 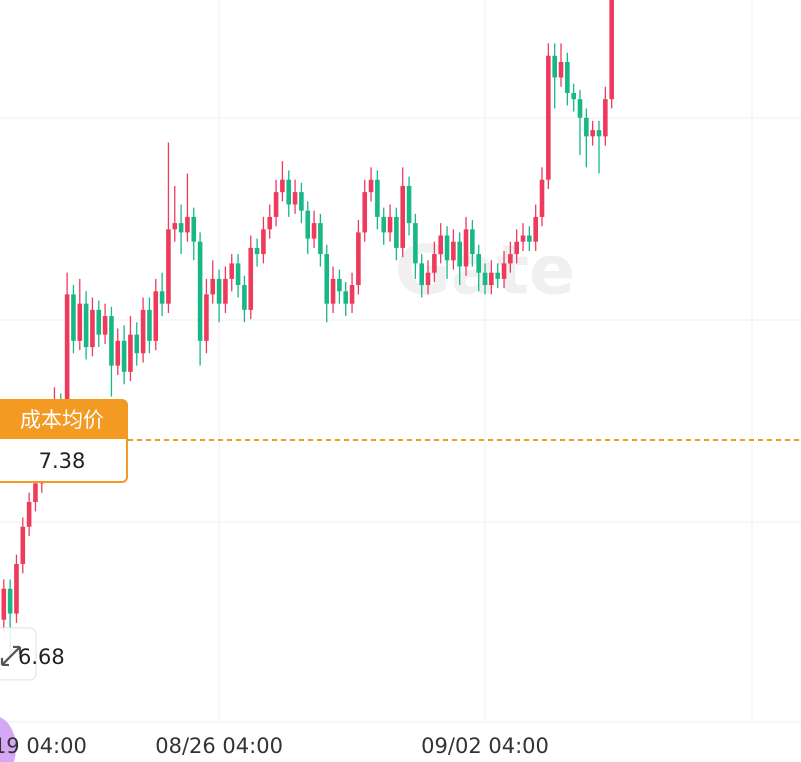 I want to click on x-tick-label: 08/19 04:00, so click(x=43, y=746).